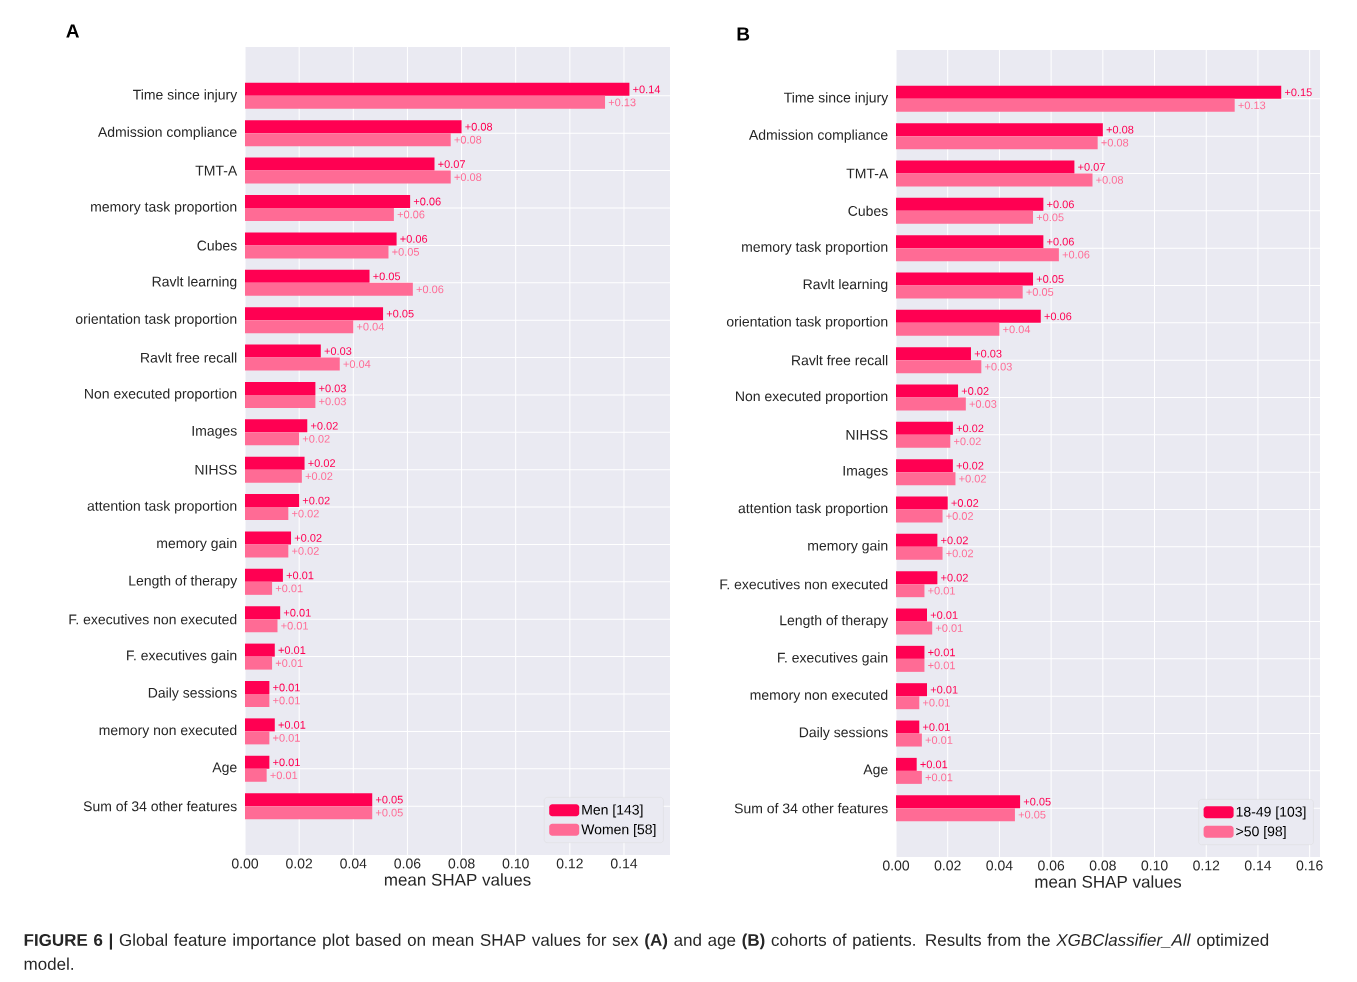 The image size is (1357, 982). I want to click on text: B, so click(743, 34).